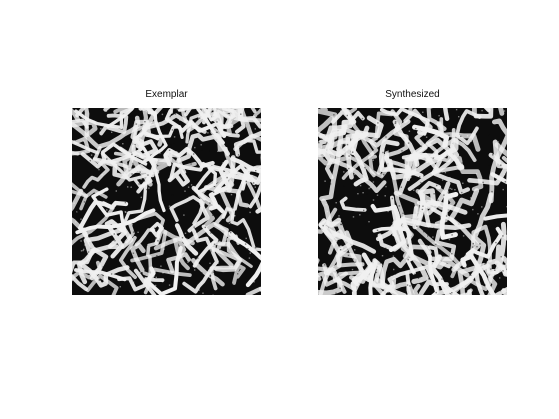 The width and height of the screenshot is (559, 419). I want to click on synthesized-title: Synthesized, so click(412, 94).